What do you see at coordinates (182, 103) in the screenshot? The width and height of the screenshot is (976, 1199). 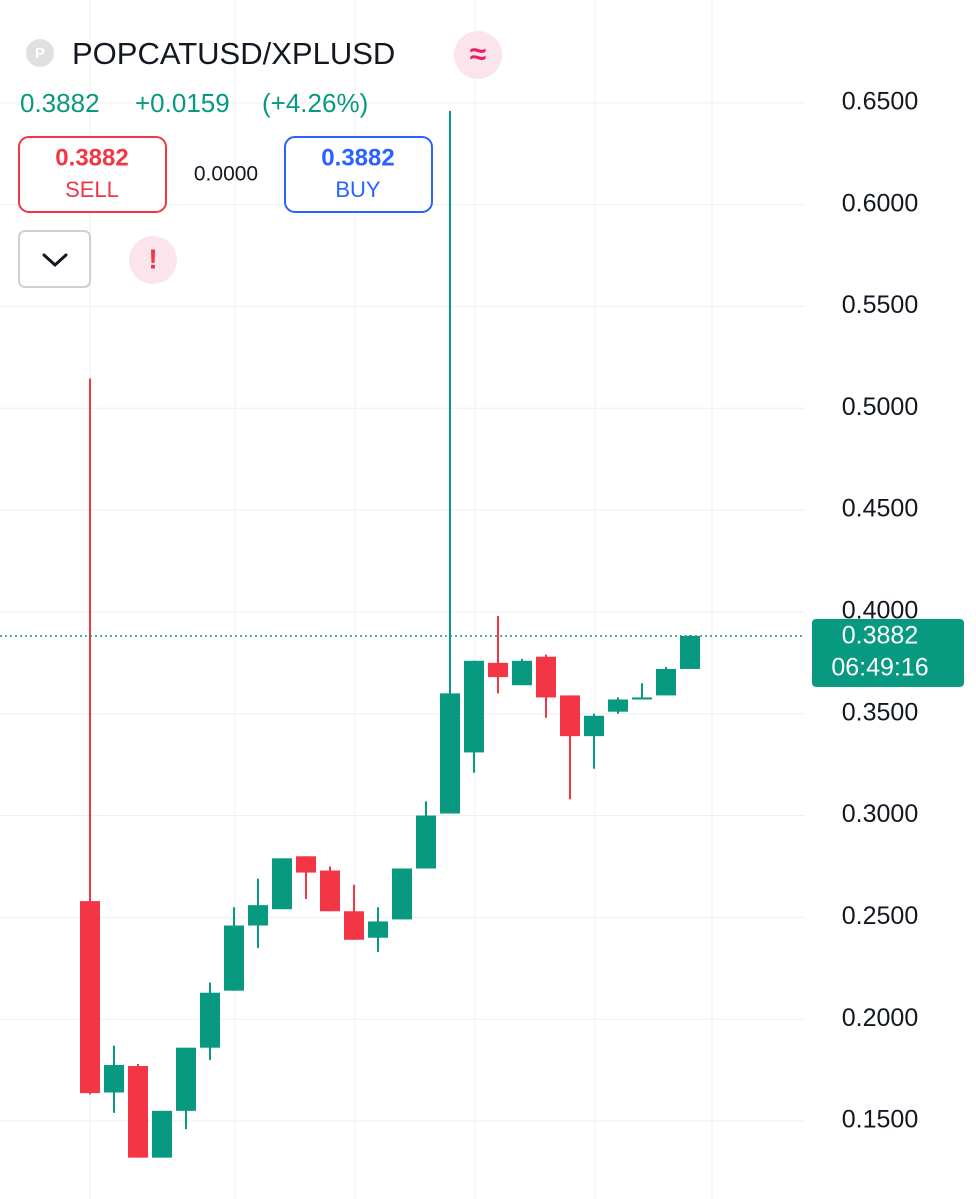 I see `quote-change: +0.0159` at bounding box center [182, 103].